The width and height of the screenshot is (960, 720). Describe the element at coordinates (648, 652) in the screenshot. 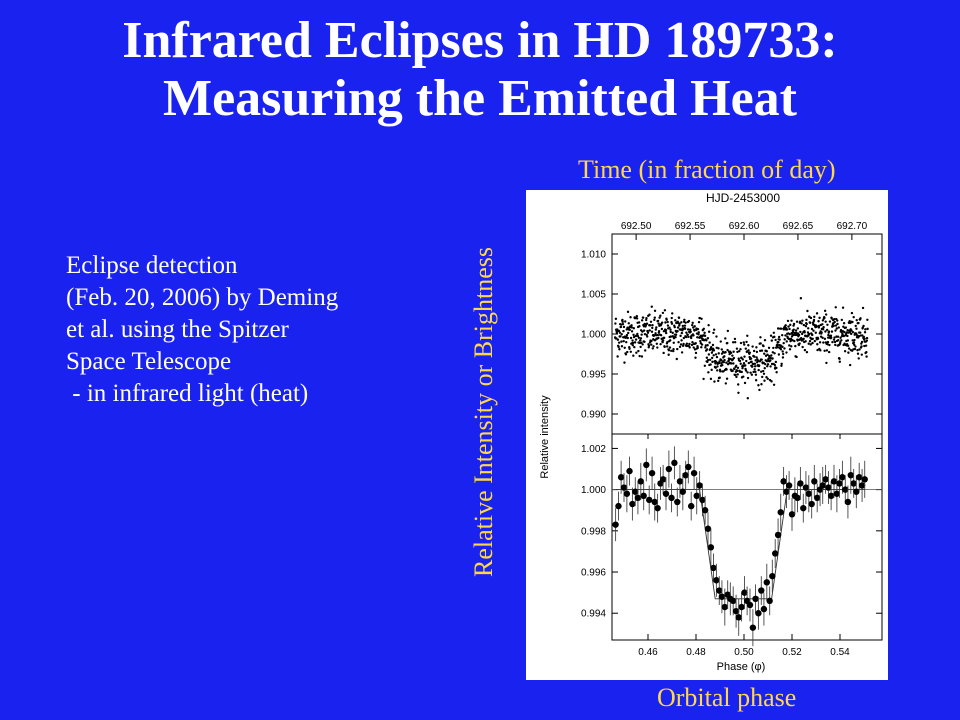

I see `x-tick-label: 0.46` at that location.